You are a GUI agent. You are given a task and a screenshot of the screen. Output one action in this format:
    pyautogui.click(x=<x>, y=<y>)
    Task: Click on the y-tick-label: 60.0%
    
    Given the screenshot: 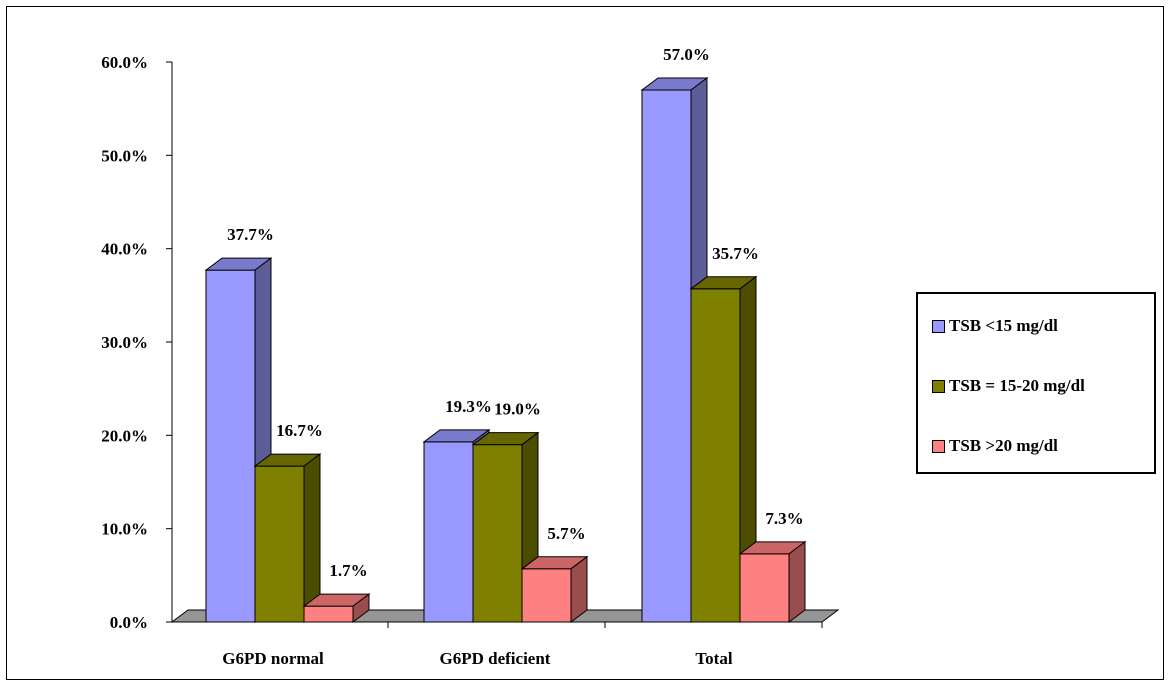 What is the action you would take?
    pyautogui.click(x=124, y=62)
    